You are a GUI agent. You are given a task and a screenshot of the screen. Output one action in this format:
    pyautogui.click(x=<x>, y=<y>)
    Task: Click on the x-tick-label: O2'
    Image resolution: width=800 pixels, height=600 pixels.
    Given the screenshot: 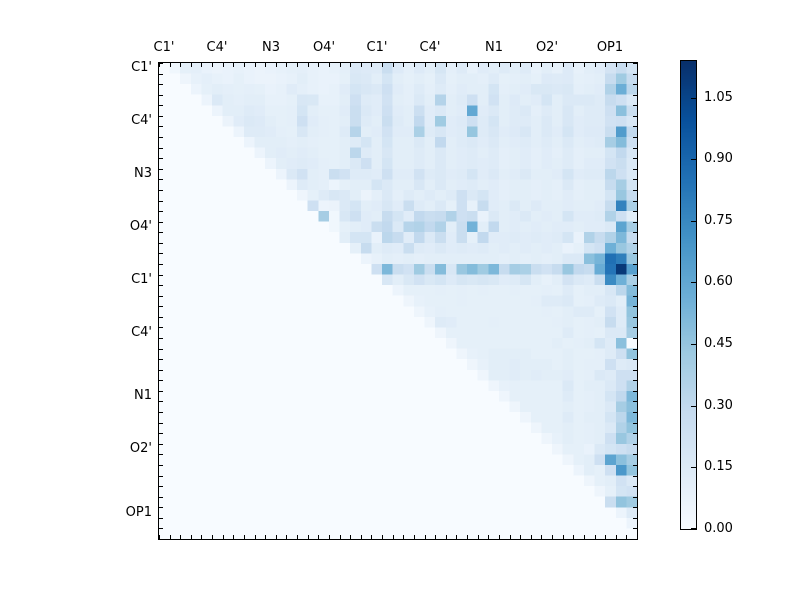 What is the action you would take?
    pyautogui.click(x=547, y=47)
    